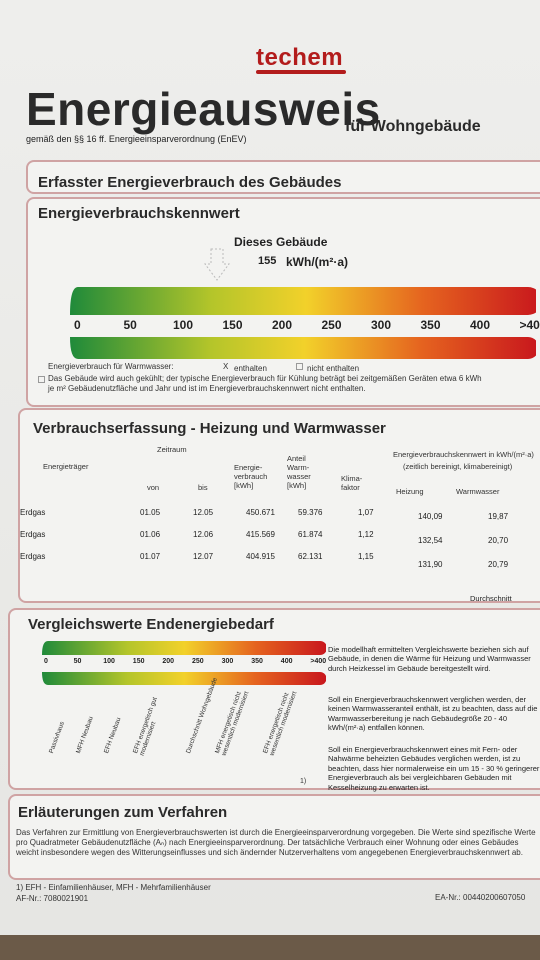 The height and width of the screenshot is (960, 540). I want to click on building-value: 155, so click(267, 261).